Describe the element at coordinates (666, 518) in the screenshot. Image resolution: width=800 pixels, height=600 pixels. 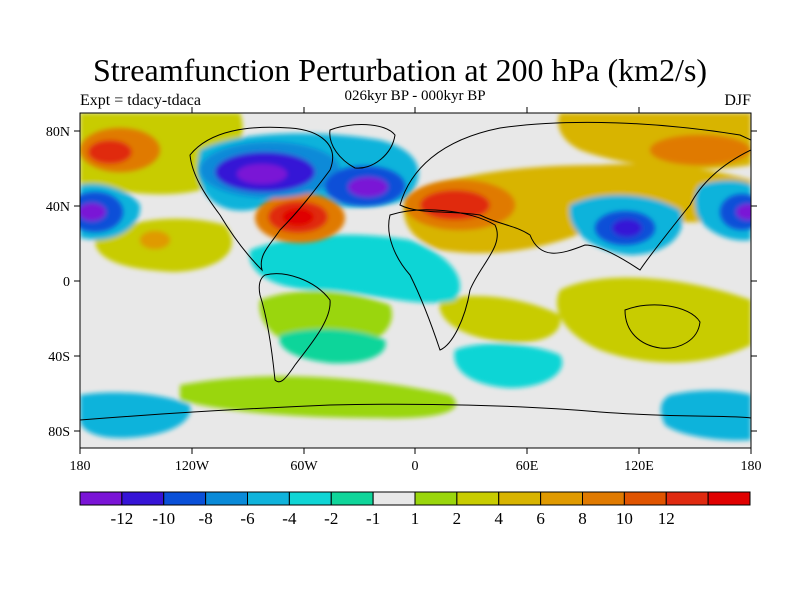
I see `colorbar-label: 12` at that location.